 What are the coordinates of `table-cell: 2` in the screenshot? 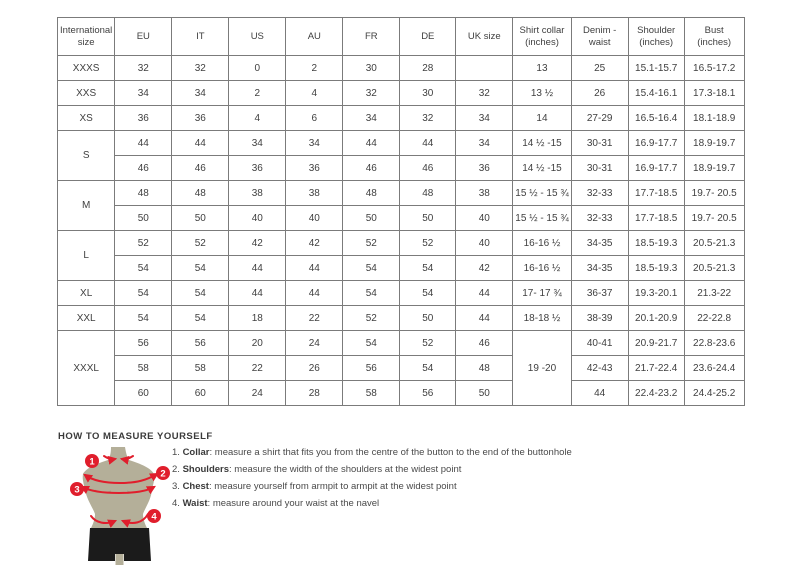 It's located at (314, 68).